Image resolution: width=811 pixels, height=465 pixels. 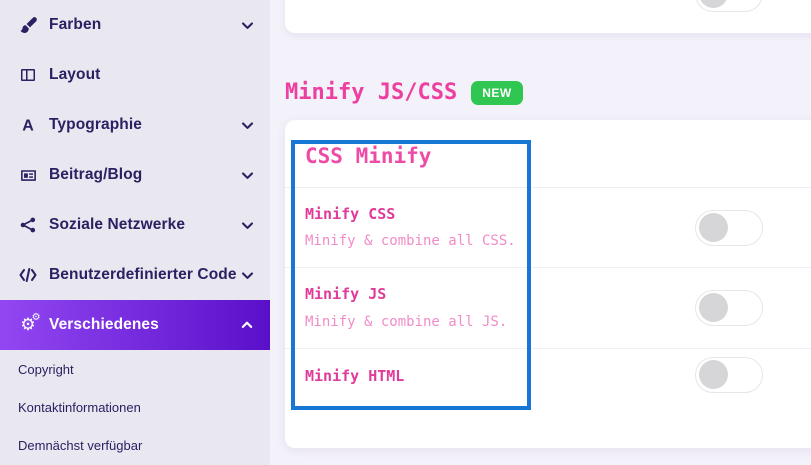 What do you see at coordinates (371, 92) in the screenshot?
I see `section-title: Minify JS/CSS` at bounding box center [371, 92].